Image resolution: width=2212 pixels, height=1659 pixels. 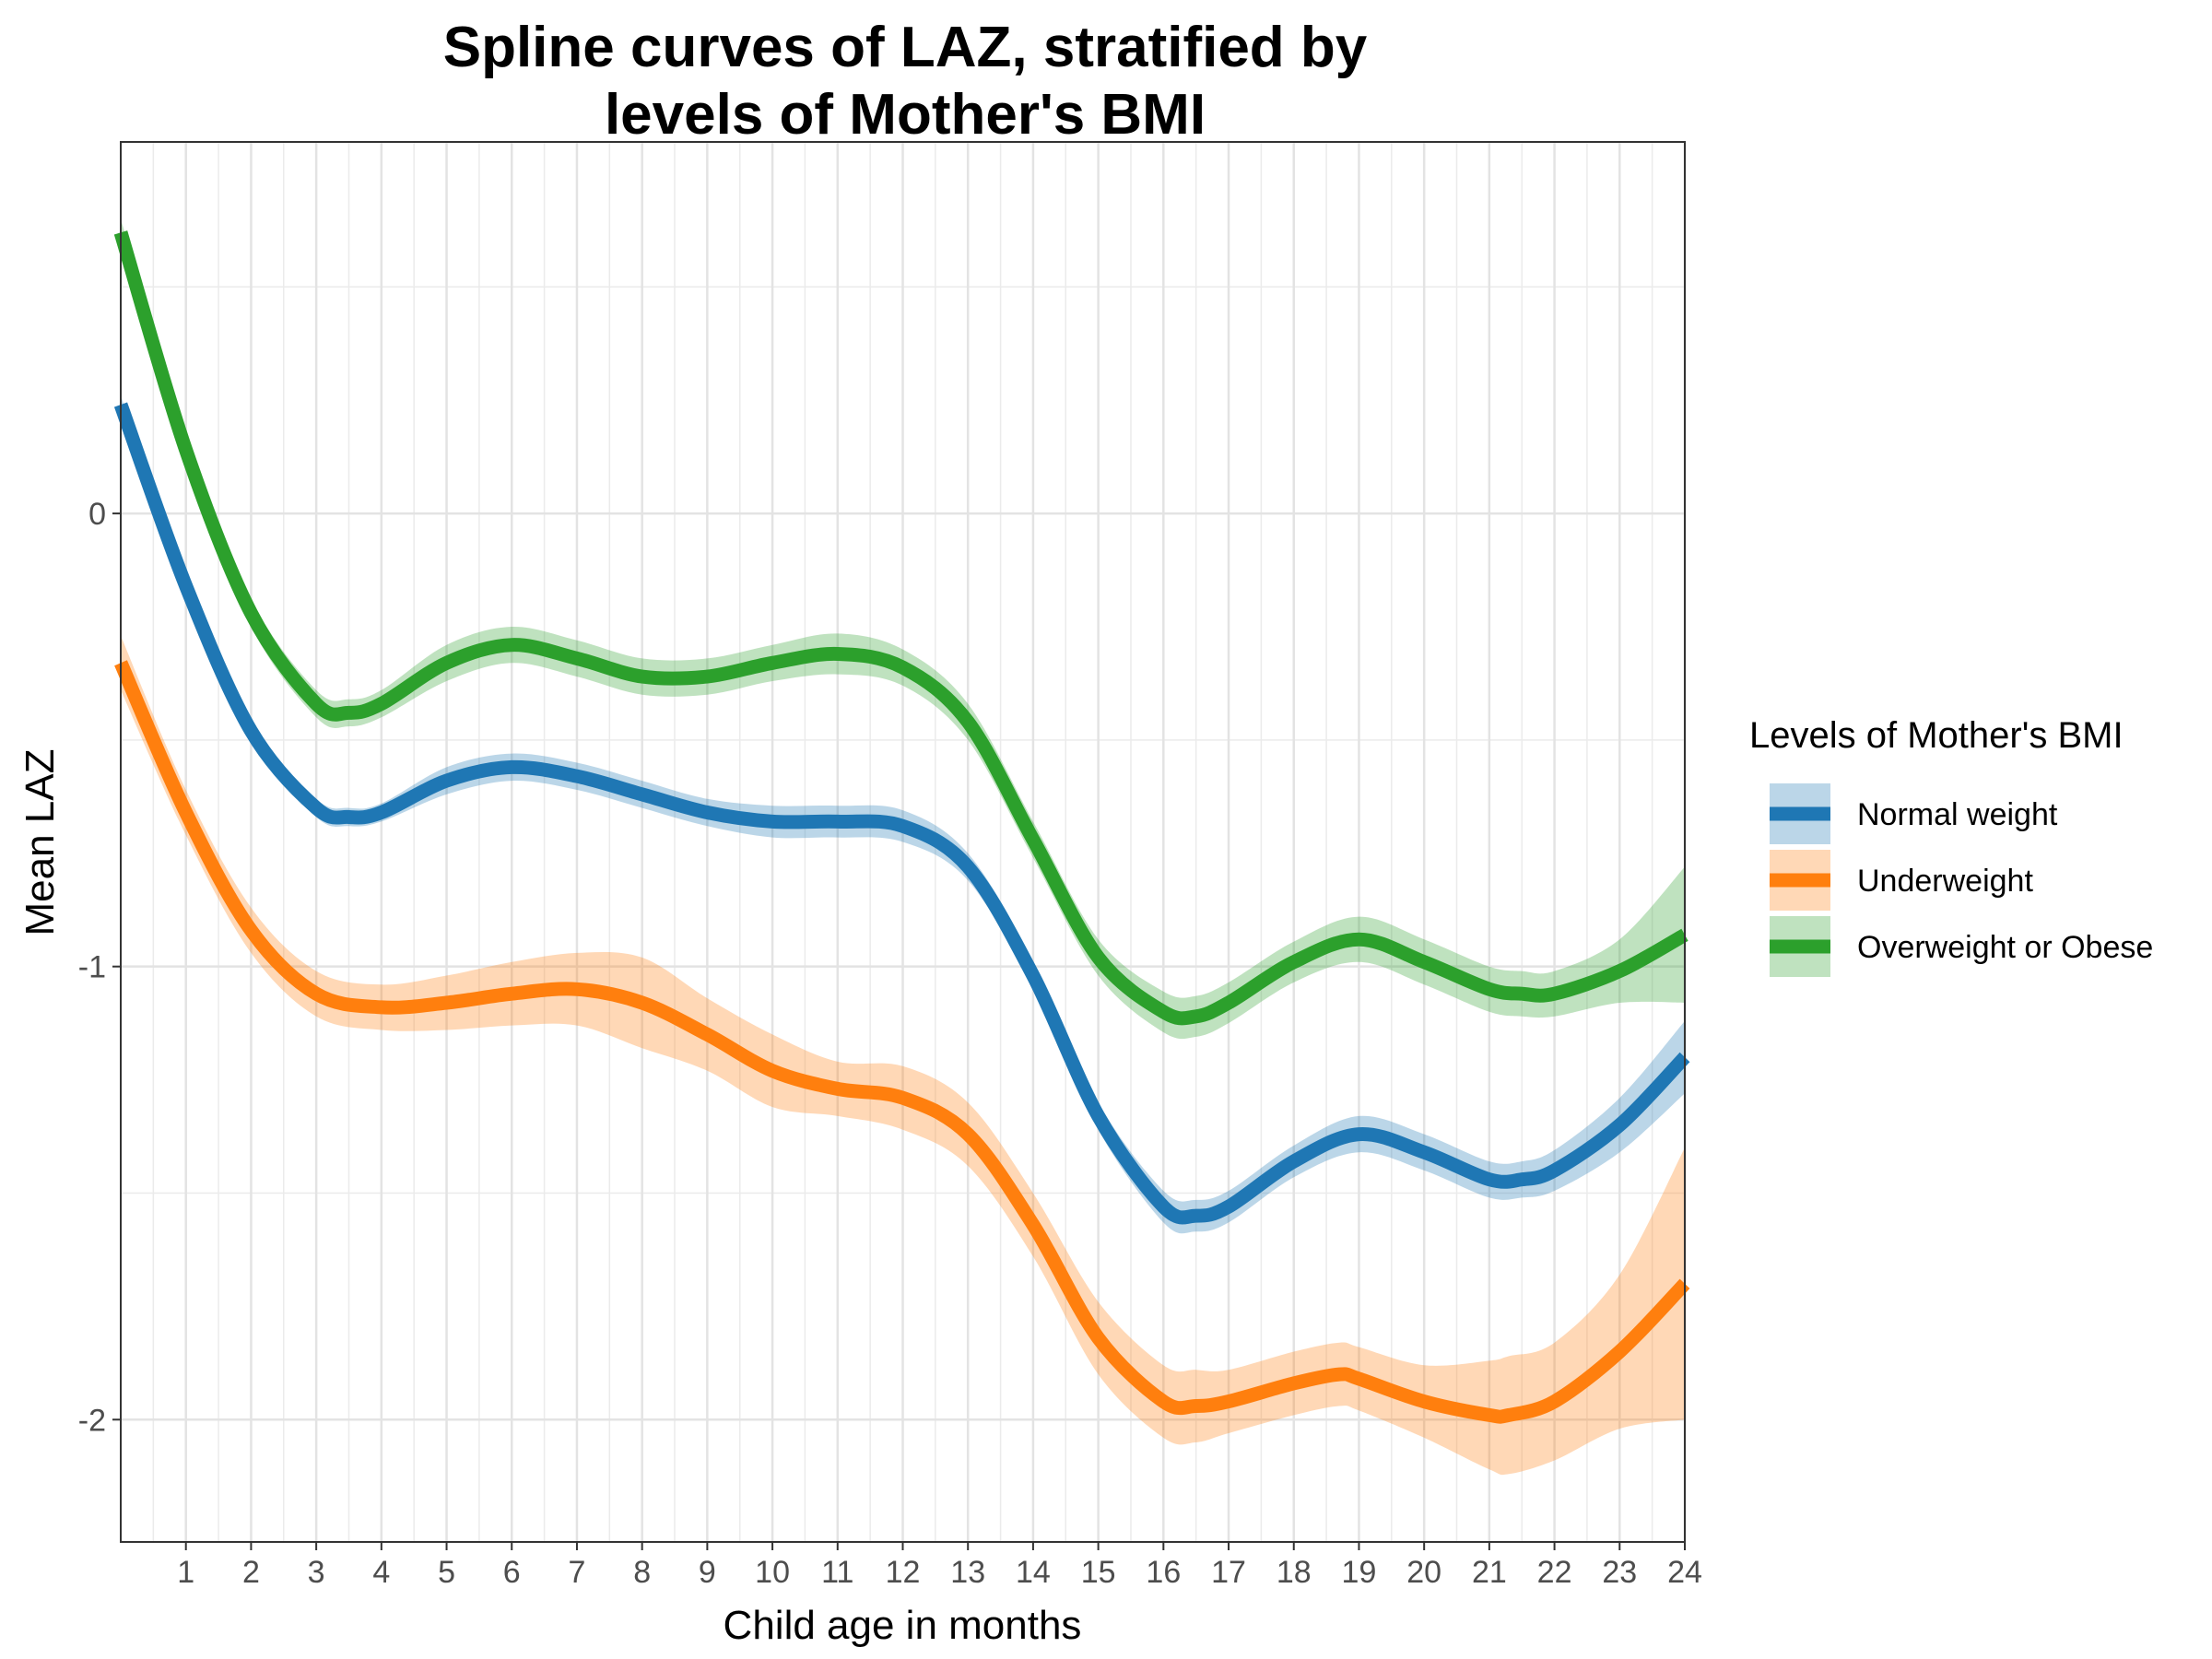 I want to click on x-tick-label: 10, so click(x=772, y=1572).